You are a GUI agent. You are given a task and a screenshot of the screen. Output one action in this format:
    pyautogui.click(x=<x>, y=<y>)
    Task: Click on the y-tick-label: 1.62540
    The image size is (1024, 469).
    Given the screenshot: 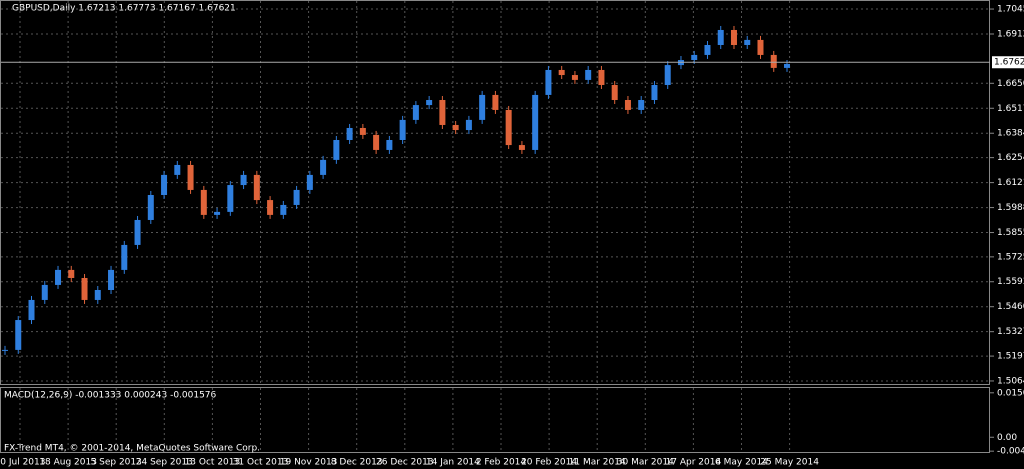 What is the action you would take?
    pyautogui.click(x=1010, y=158)
    